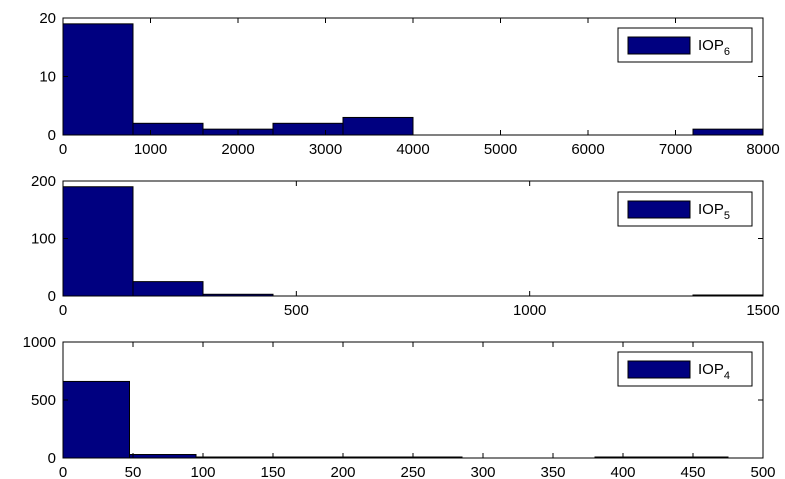 The image size is (785, 479). Describe the element at coordinates (762, 149) in the screenshot. I see `x-tick-label: 8000` at that location.